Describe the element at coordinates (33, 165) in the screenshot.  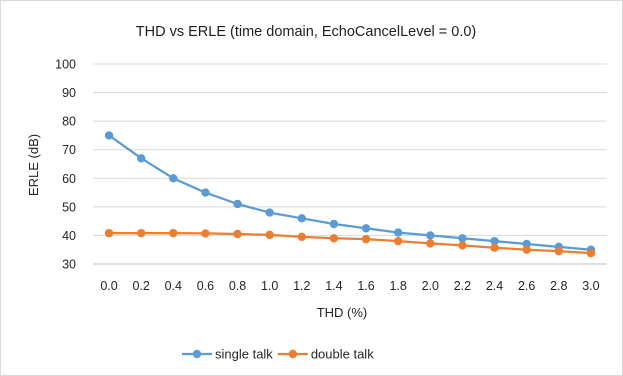
I see `y-axis-title: ERLE (dB)` at that location.